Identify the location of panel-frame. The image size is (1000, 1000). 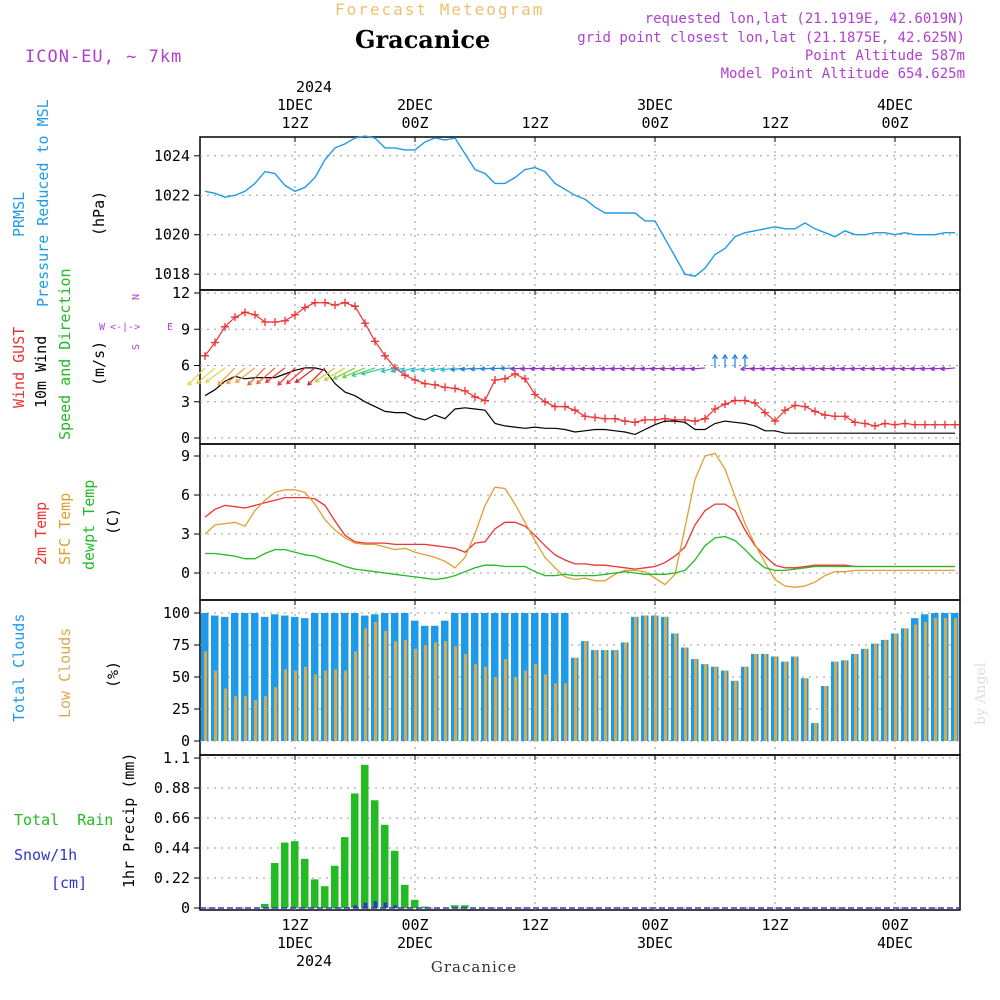
(580, 367).